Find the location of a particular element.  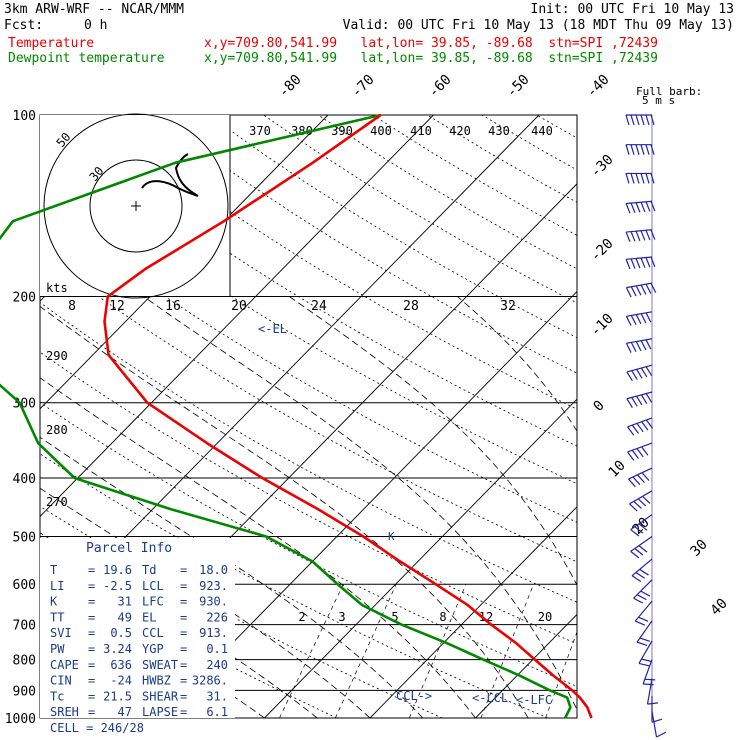

ccl-annotation: CCL-> is located at coordinates (414, 696).